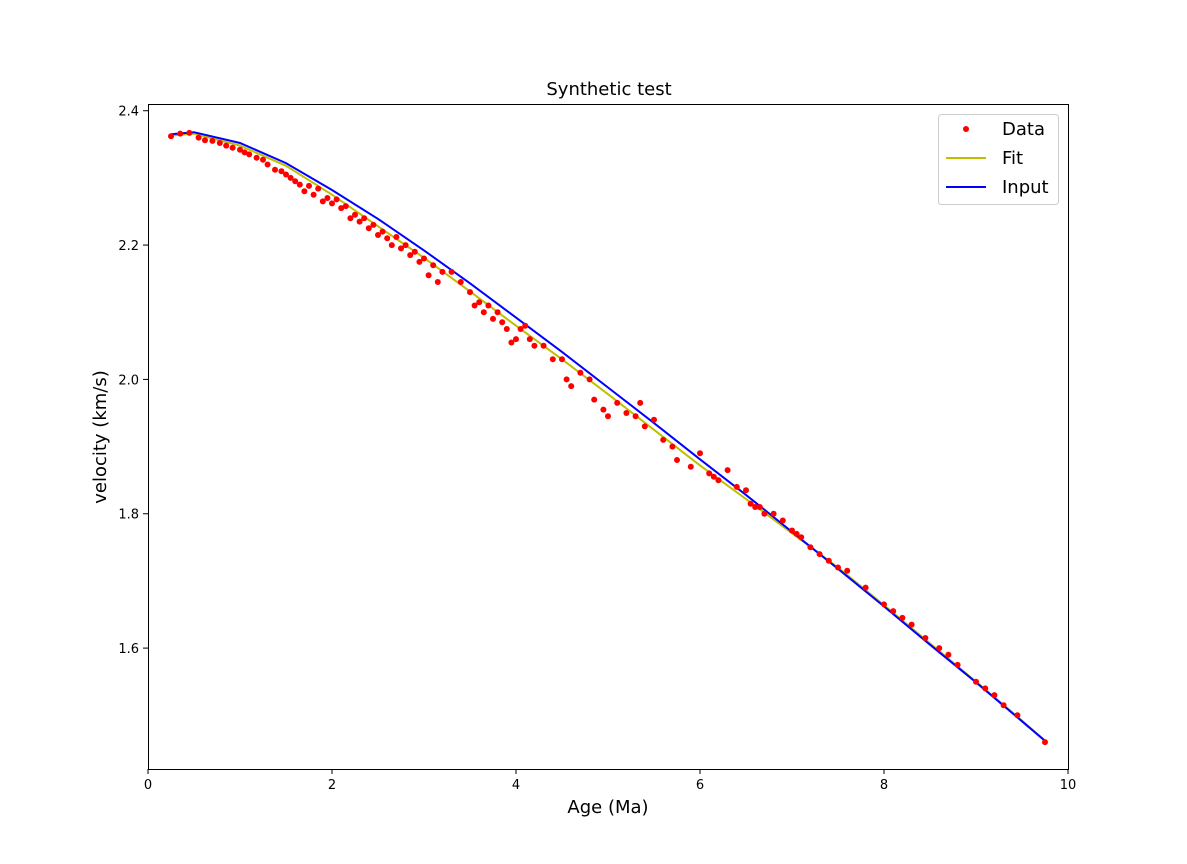 Image resolution: width=1187 pixels, height=864 pixels. What do you see at coordinates (128, 515) in the screenshot?
I see `y-tick-label: 1.8` at bounding box center [128, 515].